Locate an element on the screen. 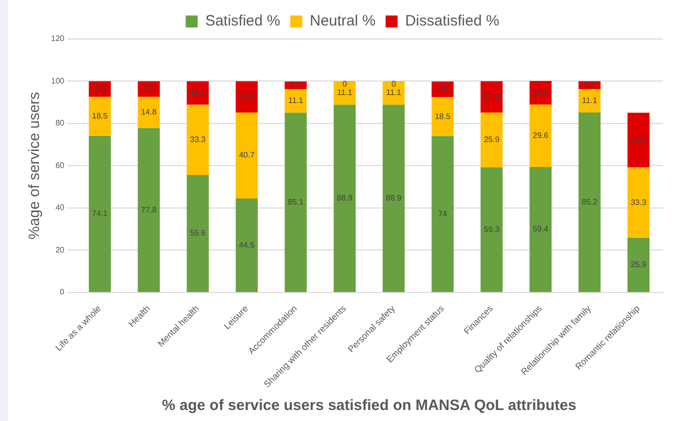 The width and height of the screenshot is (683, 421). y-tick-label: 40 is located at coordinates (60, 207).